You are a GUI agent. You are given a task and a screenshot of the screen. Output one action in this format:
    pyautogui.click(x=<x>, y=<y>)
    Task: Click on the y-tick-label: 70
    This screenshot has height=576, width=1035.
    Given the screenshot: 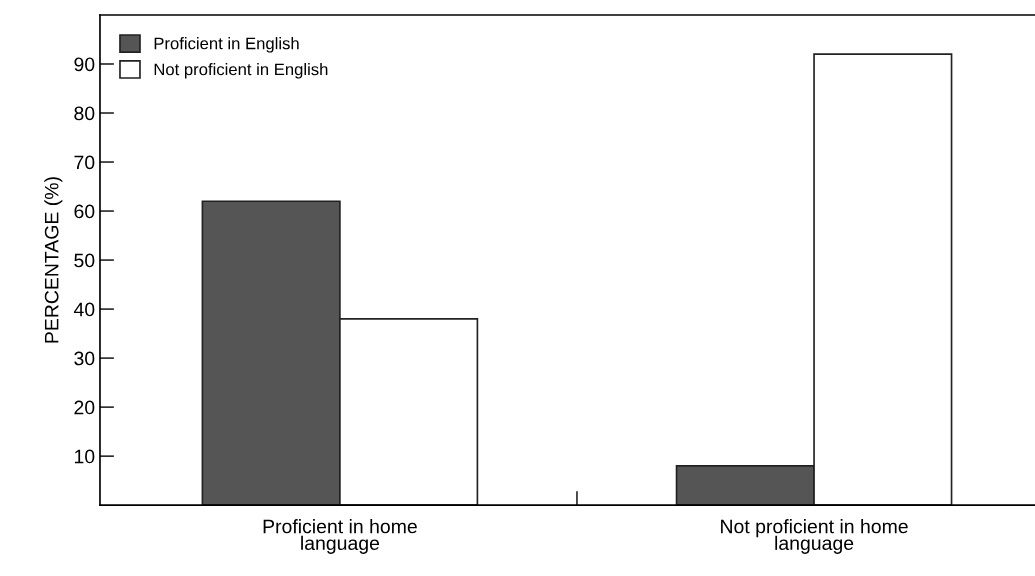 What is the action you would take?
    pyautogui.click(x=84, y=162)
    